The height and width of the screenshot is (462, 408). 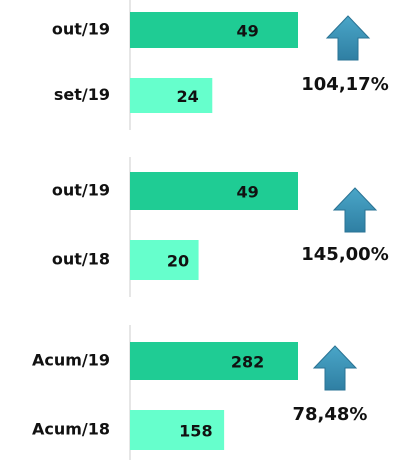 I want to click on category-label: Acum/19, so click(x=71, y=360).